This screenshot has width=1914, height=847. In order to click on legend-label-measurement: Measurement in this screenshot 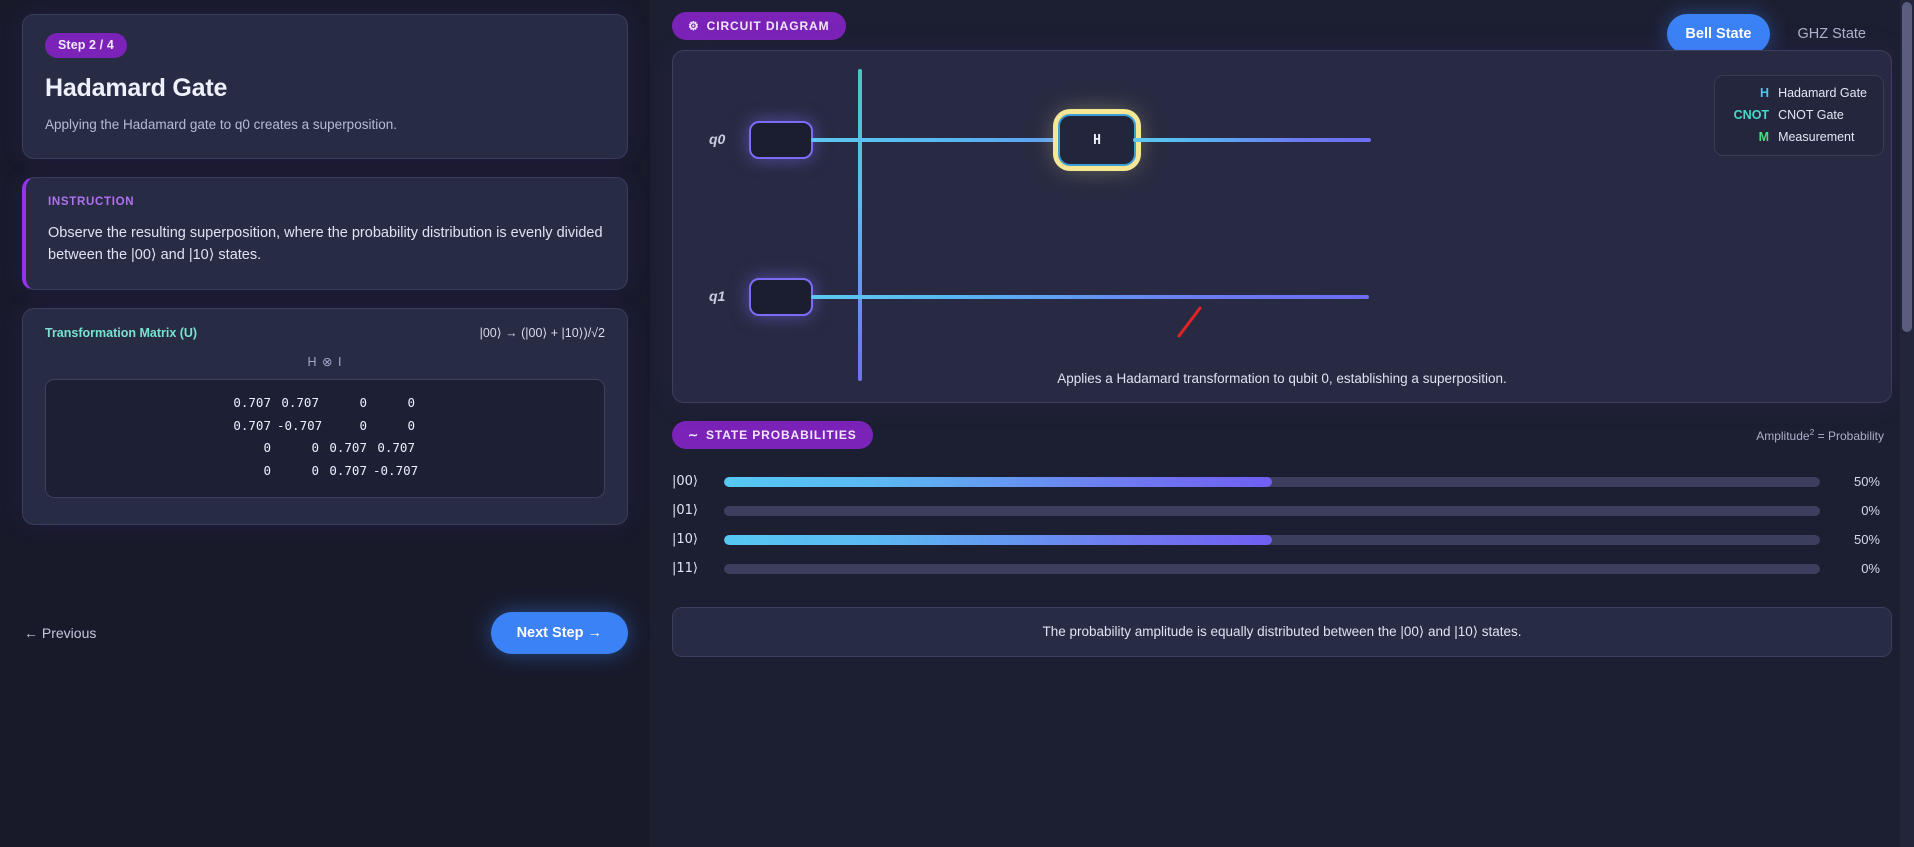, I will do `click(1816, 137)`.